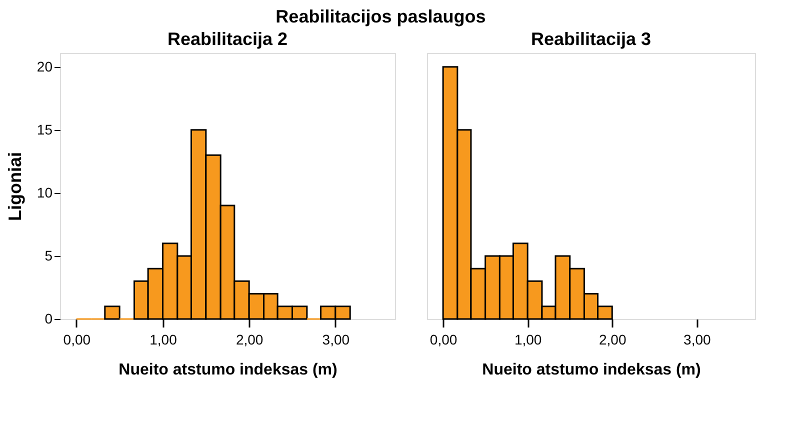 Image resolution: width=798 pixels, height=434 pixels. I want to click on text: Reabilitacijos paslaugos, so click(381, 16).